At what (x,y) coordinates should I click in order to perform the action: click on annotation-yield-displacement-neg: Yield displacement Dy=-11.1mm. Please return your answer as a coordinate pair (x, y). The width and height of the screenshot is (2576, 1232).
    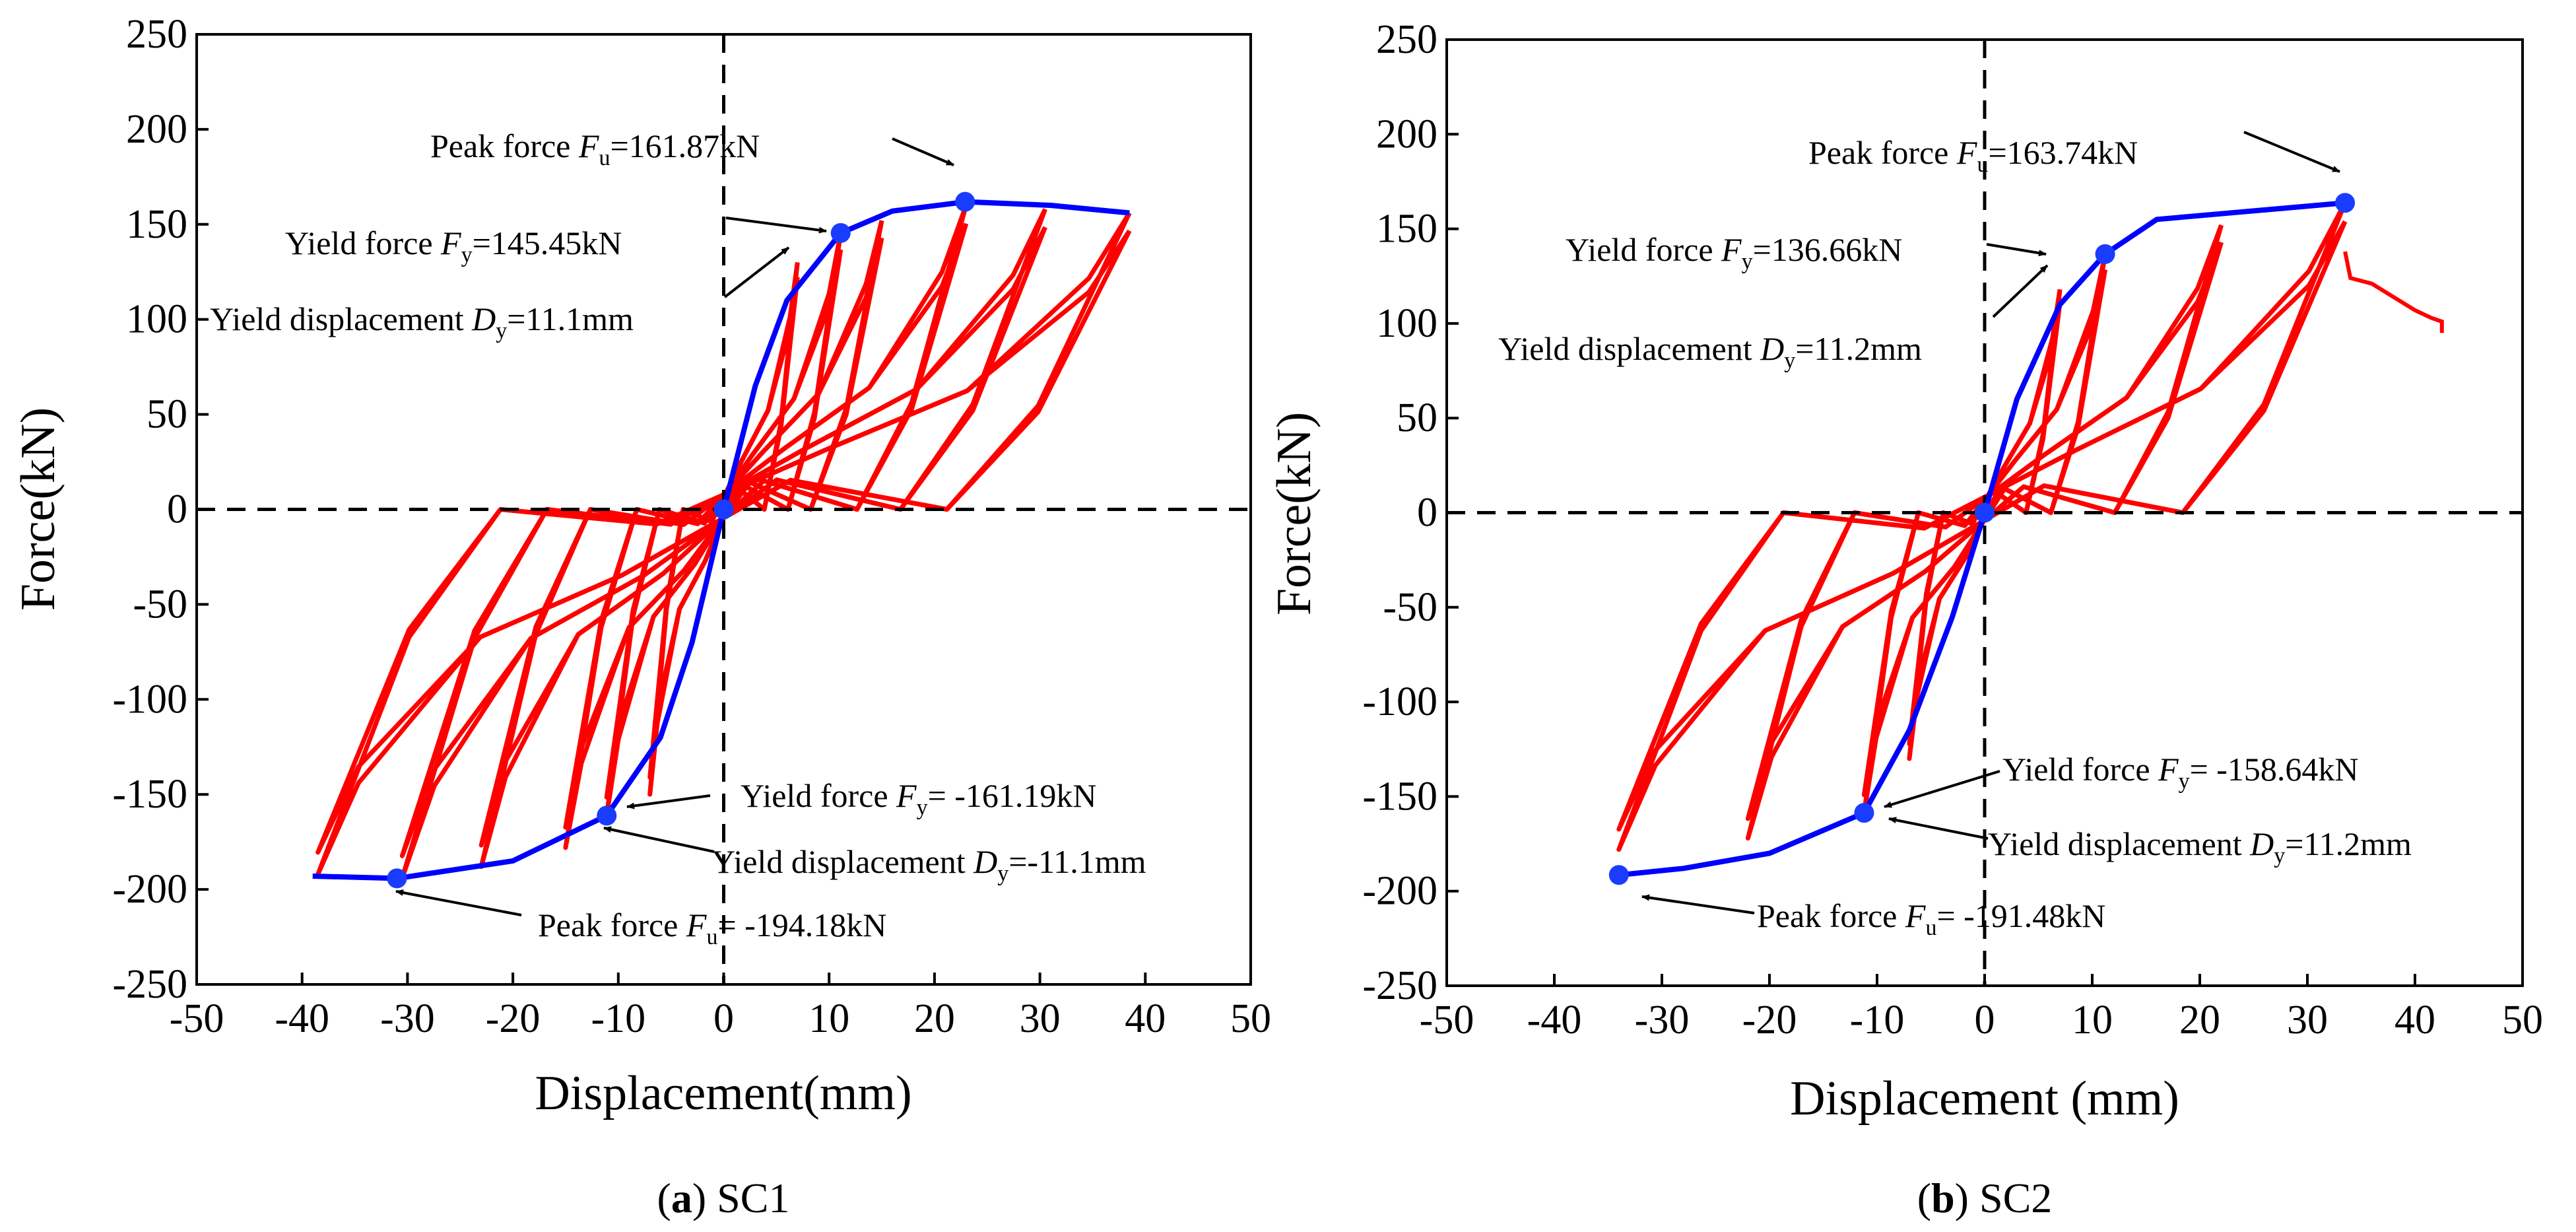
    Looking at the image, I should click on (874, 856).